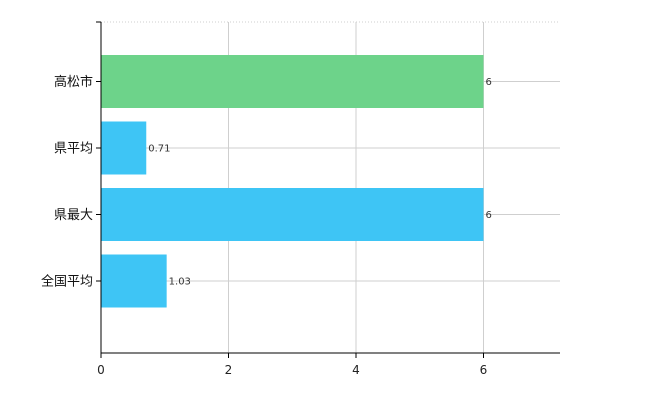 Image resolution: width=650 pixels, height=400 pixels. I want to click on y-category-label: 高松市, so click(73, 82).